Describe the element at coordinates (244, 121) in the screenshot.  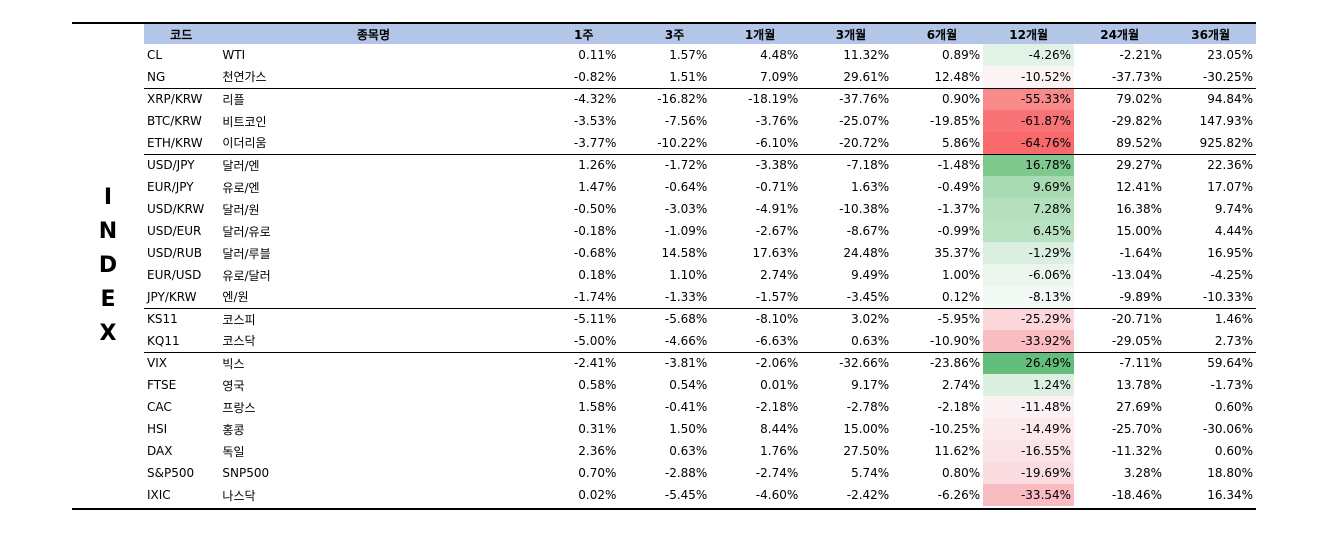
I see `cell-name: 비트코인` at that location.